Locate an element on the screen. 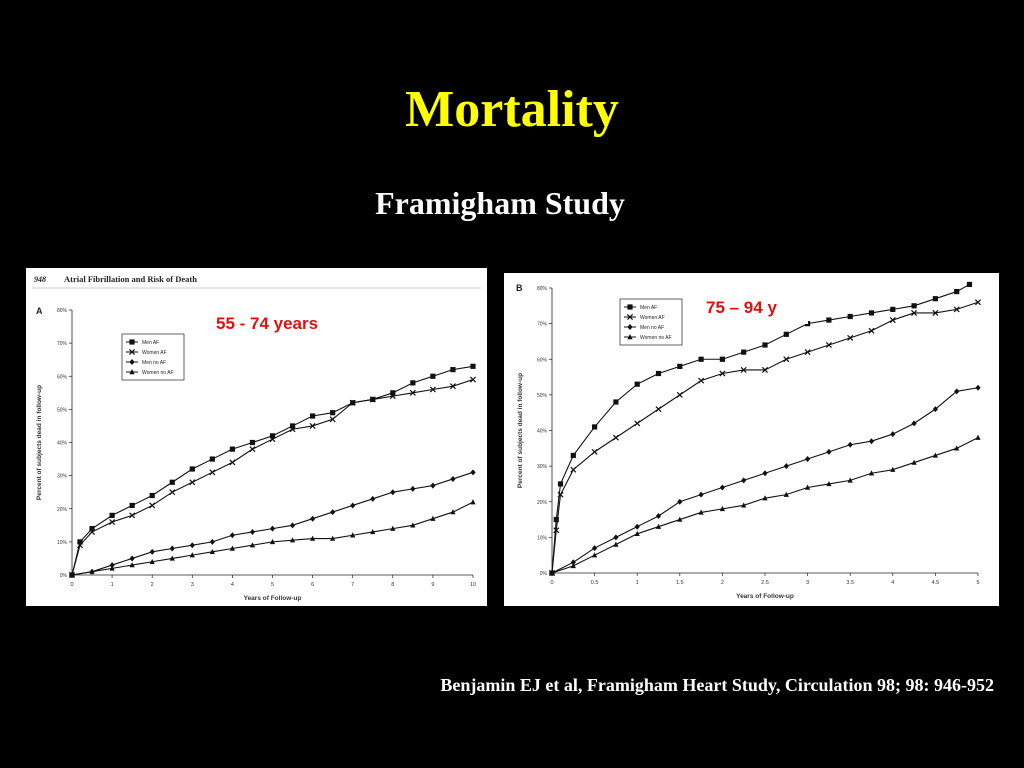  x-tick-label: 3 is located at coordinates (192, 585).